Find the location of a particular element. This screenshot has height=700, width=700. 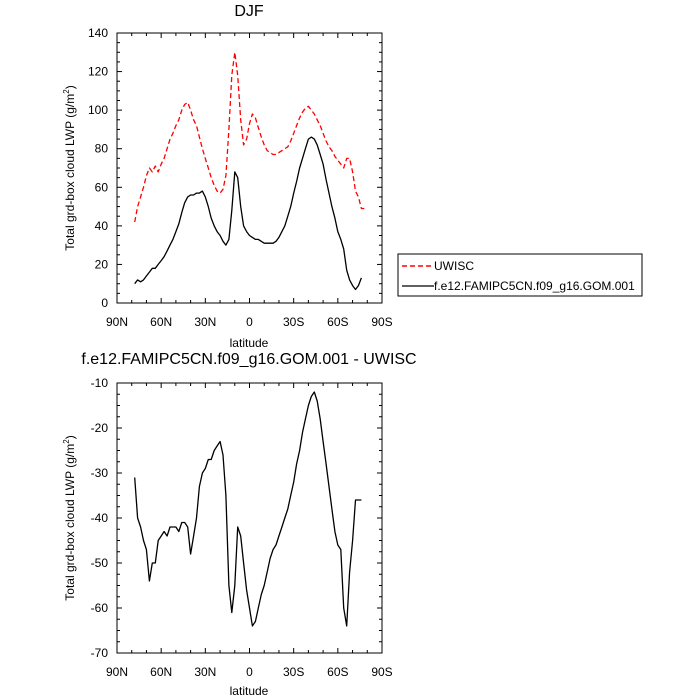

chart-bottom-title: f.e12.FAMIPC5CN.f09_g16.GOM.001 - UWISC is located at coordinates (248, 359).